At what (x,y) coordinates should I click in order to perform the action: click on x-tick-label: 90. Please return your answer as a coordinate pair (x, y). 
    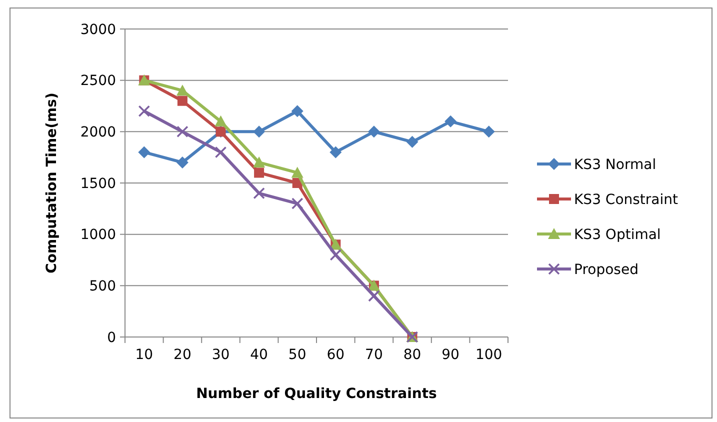
    Looking at the image, I should click on (451, 355).